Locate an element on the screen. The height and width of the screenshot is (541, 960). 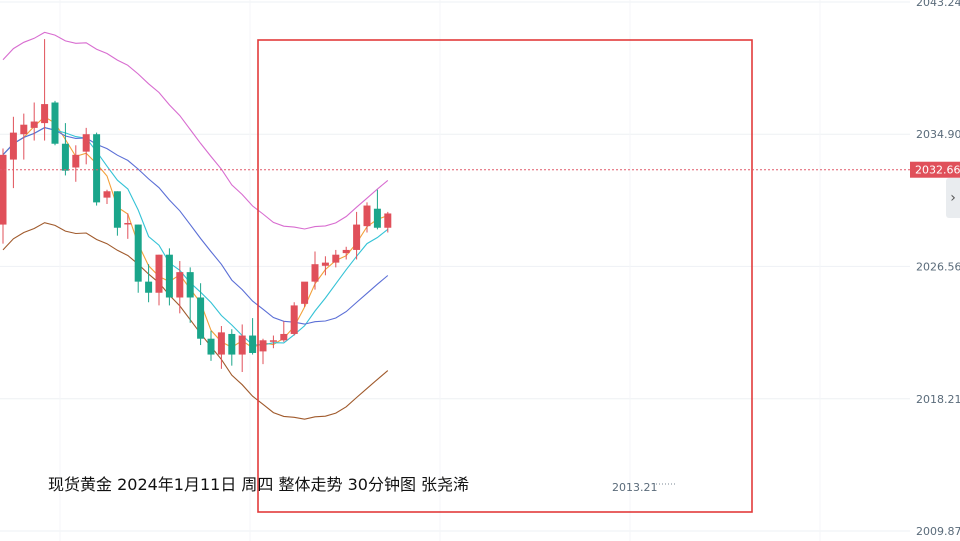
chart-title: 现货黄金 2024年1月11日 周四 整体走势 30分钟图 张尧浠 is located at coordinates (258, 484).